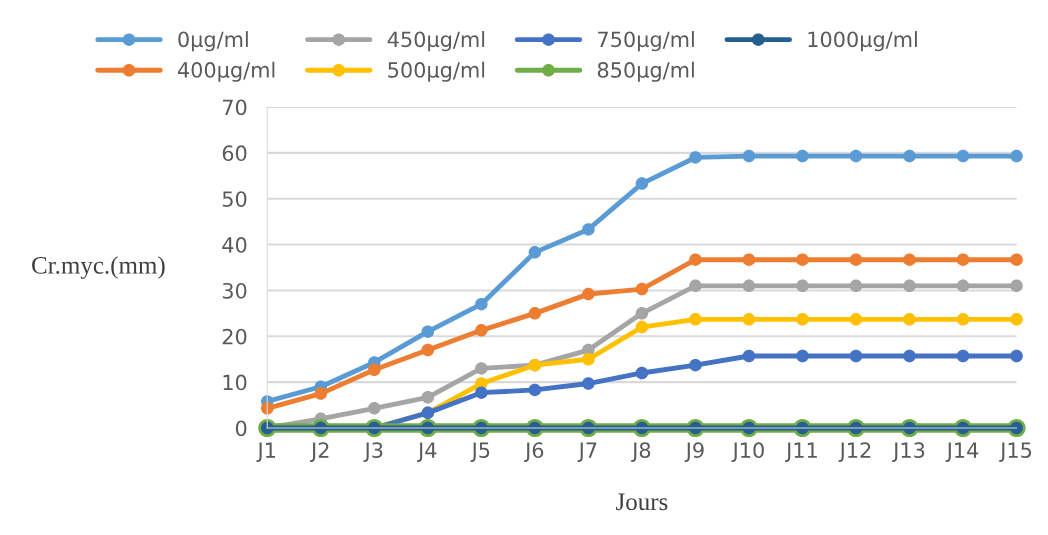 This screenshot has height=535, width=1048. I want to click on y-tick-label: 70, so click(234, 107).